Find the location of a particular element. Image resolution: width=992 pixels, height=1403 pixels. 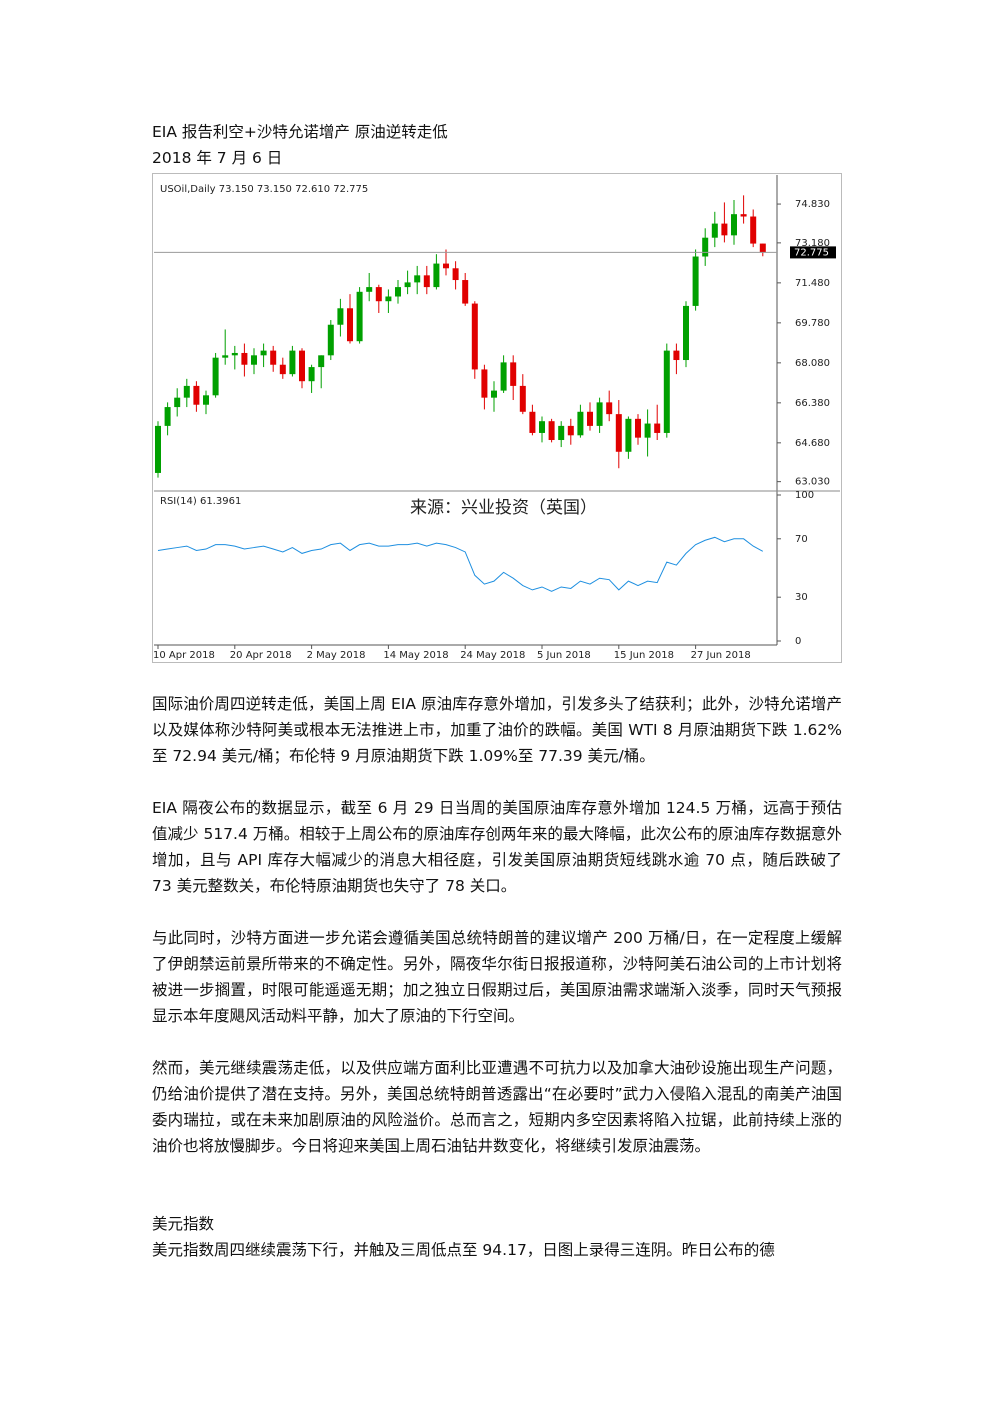

x-tick-label: 15 Jun 2018 is located at coordinates (644, 655).